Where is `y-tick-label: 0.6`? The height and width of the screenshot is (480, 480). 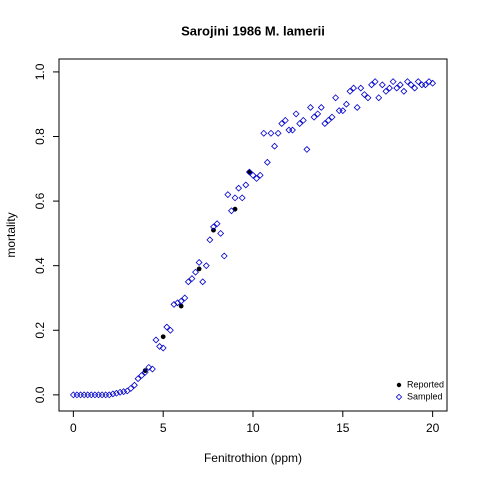 y-tick-label: 0.6 is located at coordinates (40, 200).